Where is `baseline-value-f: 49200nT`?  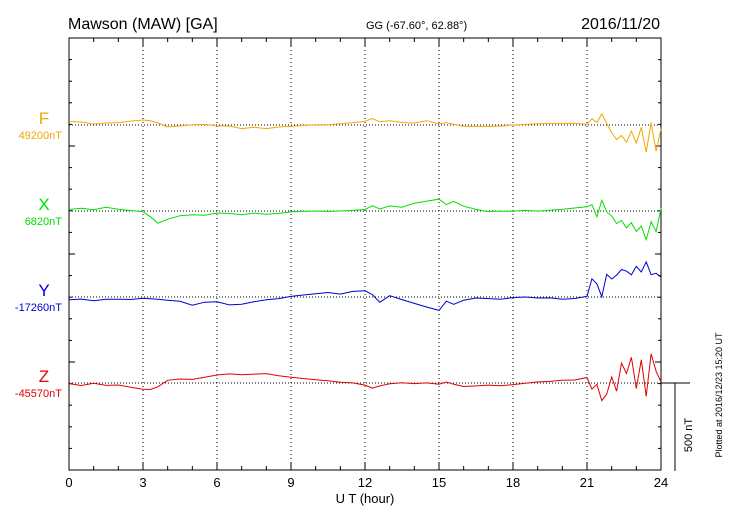
baseline-value-f: 49200nT is located at coordinates (41, 136).